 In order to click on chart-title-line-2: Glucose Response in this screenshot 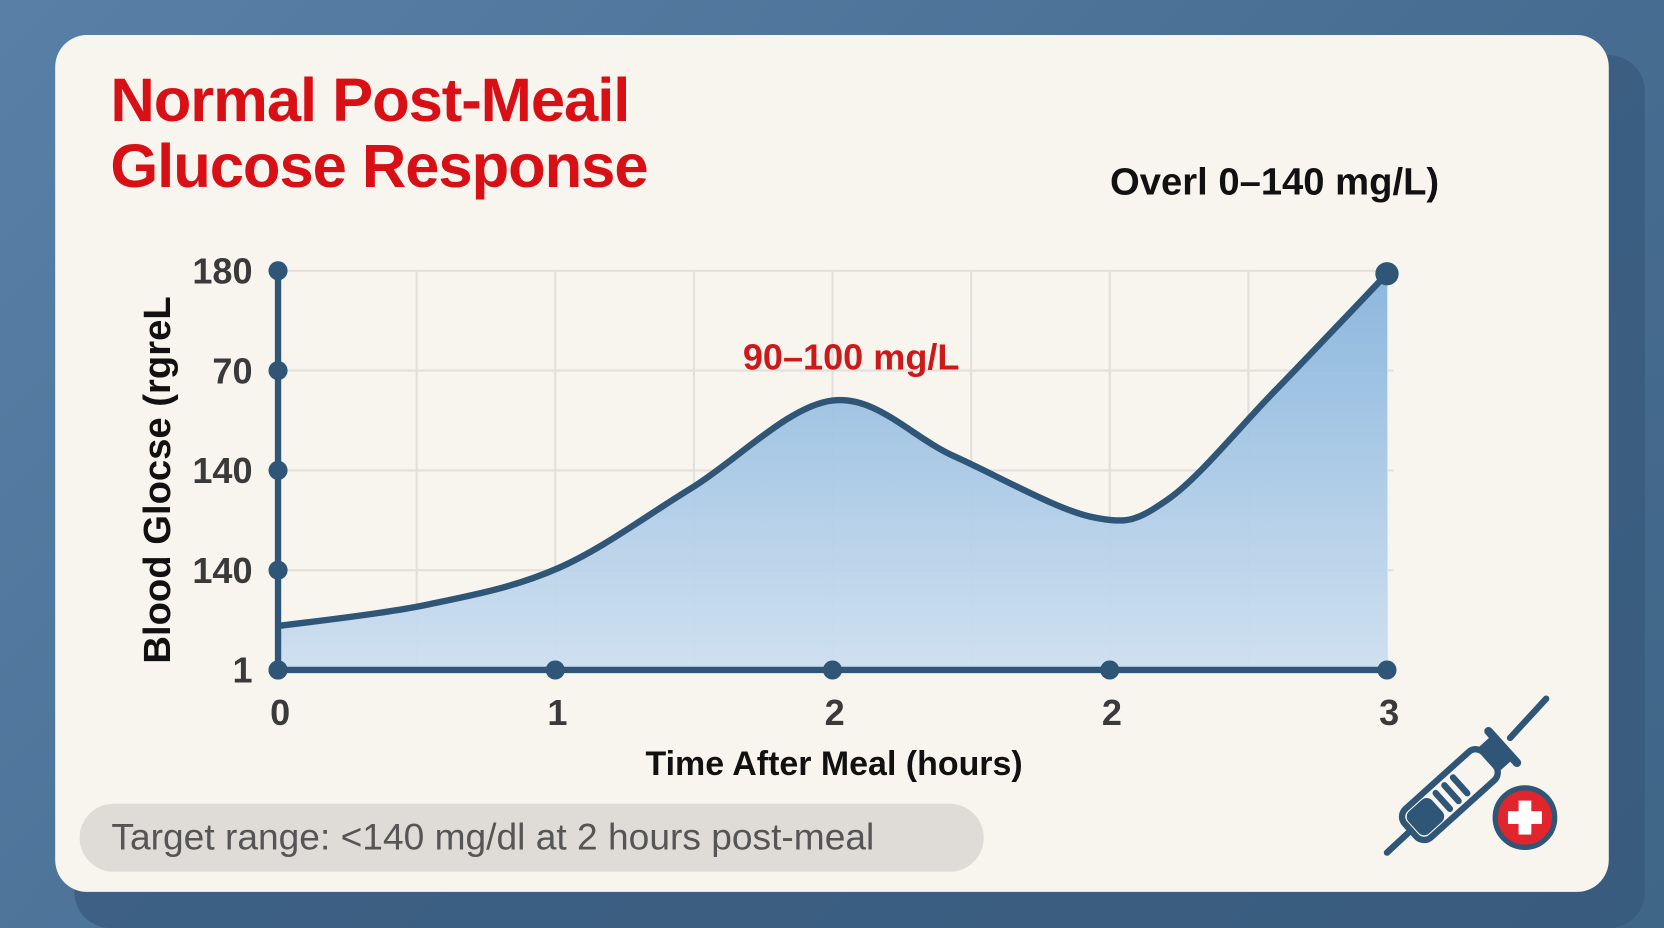, I will do `click(379, 166)`.